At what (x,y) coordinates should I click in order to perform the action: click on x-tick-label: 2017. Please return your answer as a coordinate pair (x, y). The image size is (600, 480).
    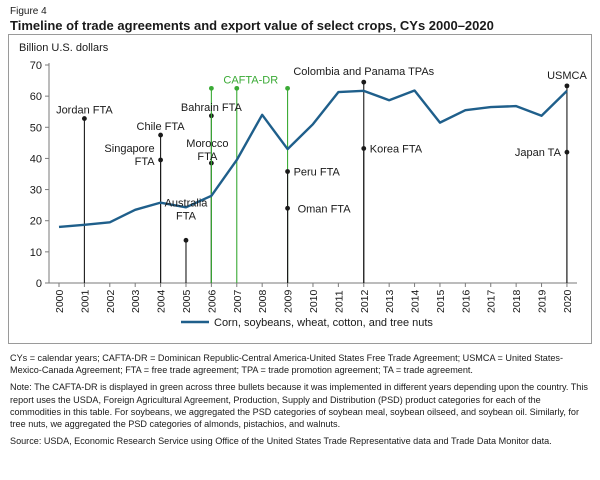
    Looking at the image, I should click on (492, 301).